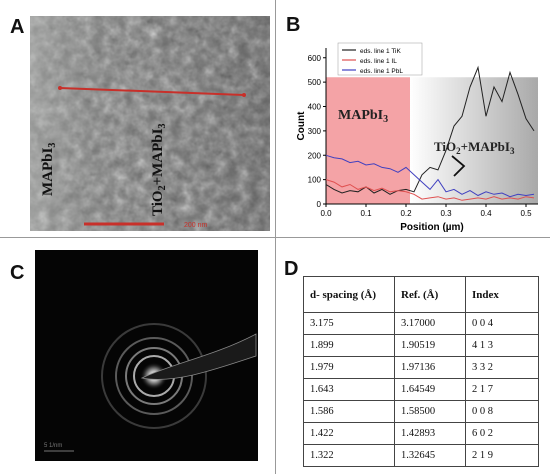  I want to click on table-header-row: d- spacing (Å) Ref. (Å) Index, so click(421, 294).